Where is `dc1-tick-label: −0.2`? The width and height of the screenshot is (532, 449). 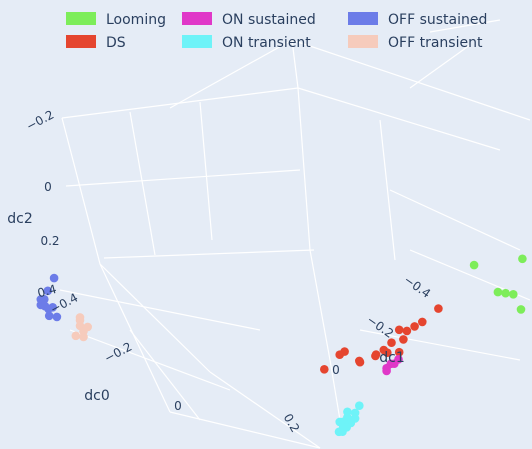 dc1-tick-label: −0.2 is located at coordinates (380, 327).